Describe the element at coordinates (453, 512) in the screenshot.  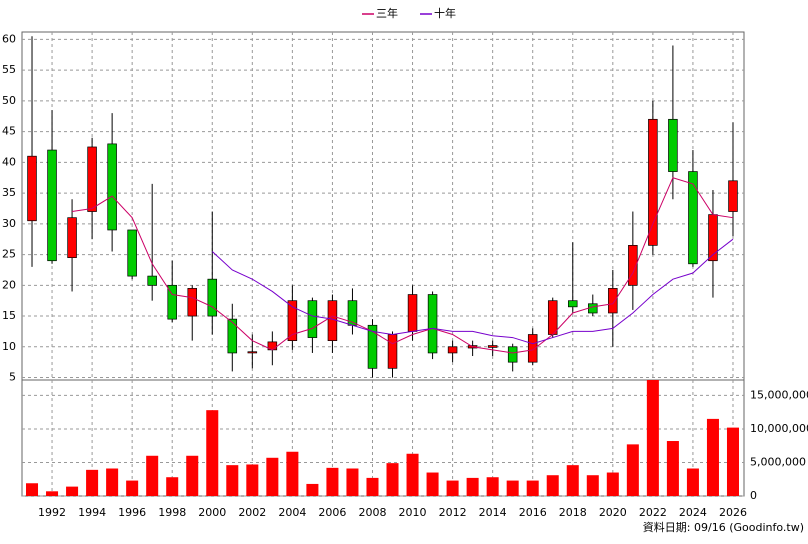
I see `x-tick-label: 2012` at that location.